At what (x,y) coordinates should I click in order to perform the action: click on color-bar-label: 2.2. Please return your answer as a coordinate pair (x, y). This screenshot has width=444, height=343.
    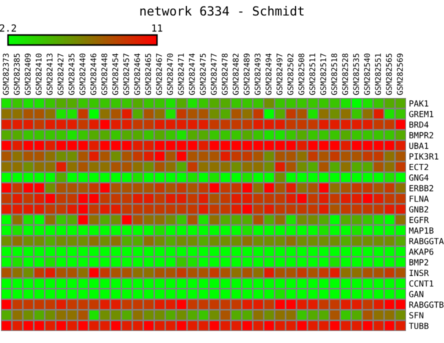
    Looking at the image, I should click on (8, 28).